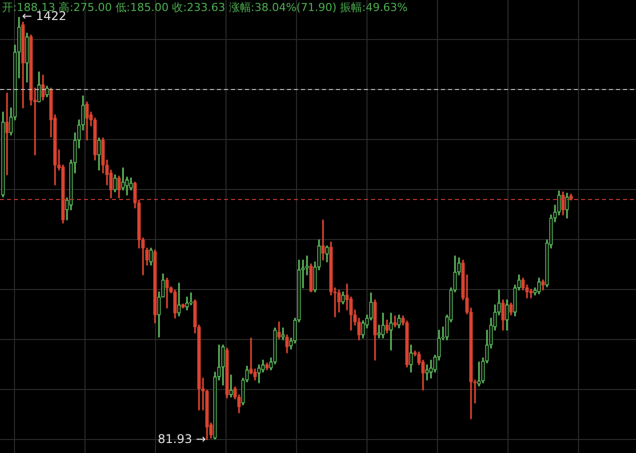 Image resolution: width=636 pixels, height=453 pixels. What do you see at coordinates (182, 439) in the screenshot?
I see `annotation: 81.93 →` at bounding box center [182, 439].